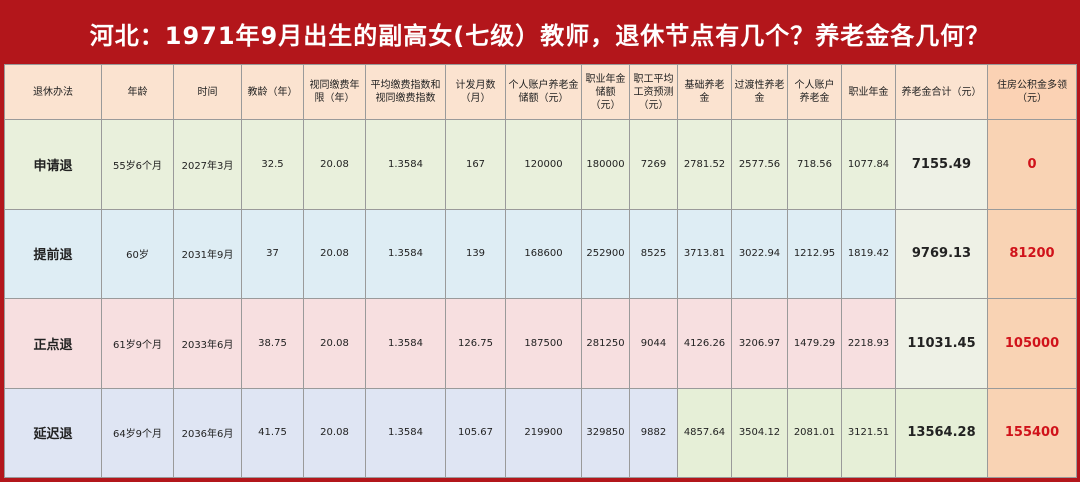 The width and height of the screenshot is (1080, 482). I want to click on housing-fund-cell: 155400, so click(1032, 432).